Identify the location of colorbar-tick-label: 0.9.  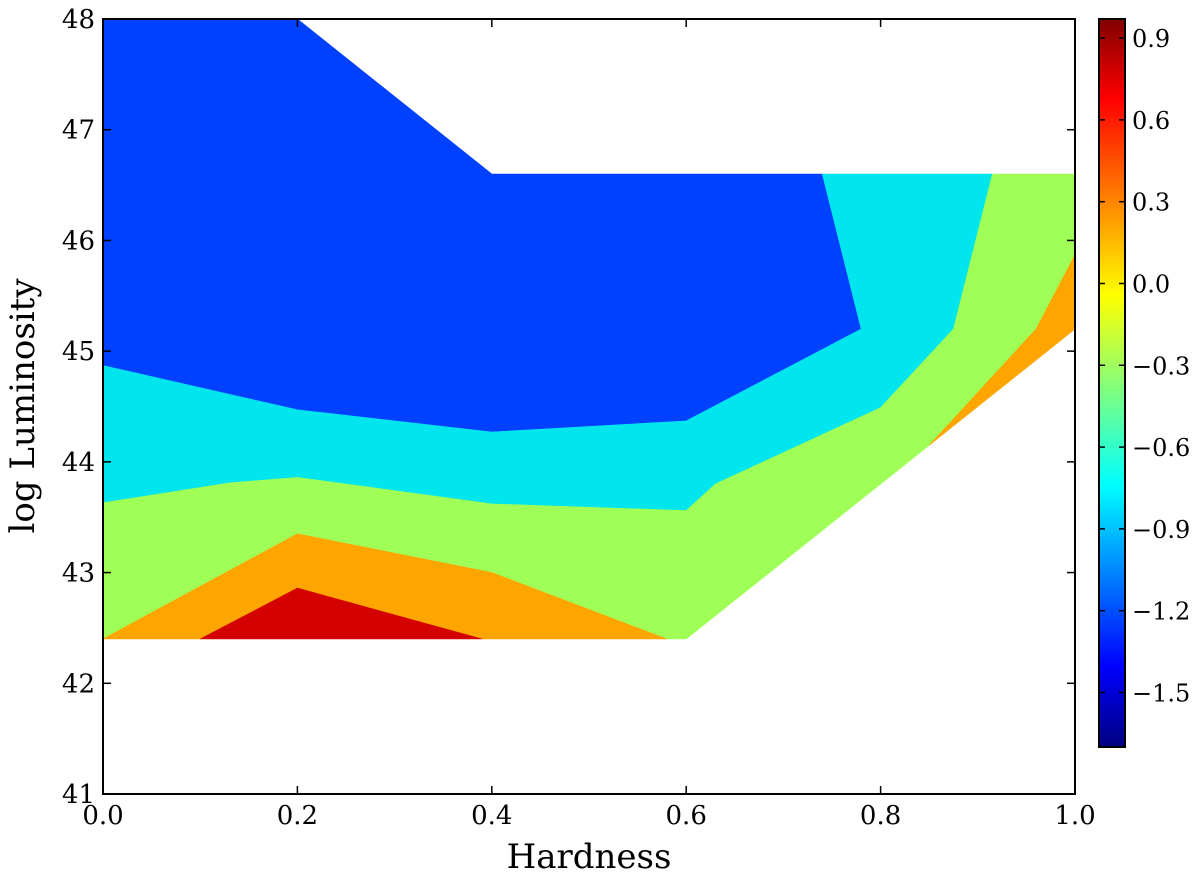
(1151, 39).